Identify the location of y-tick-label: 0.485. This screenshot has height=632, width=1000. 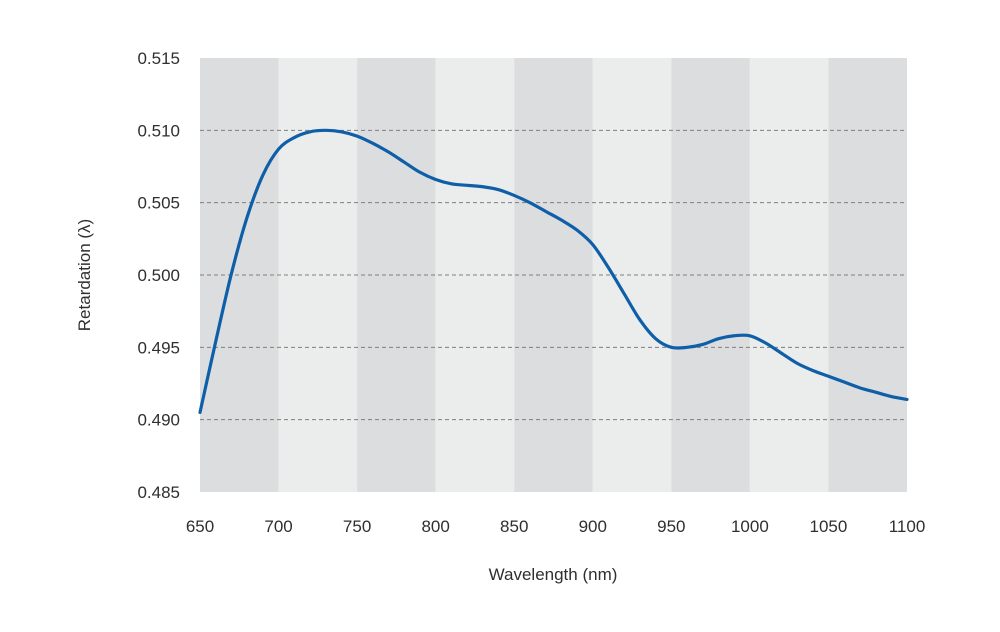
(158, 492).